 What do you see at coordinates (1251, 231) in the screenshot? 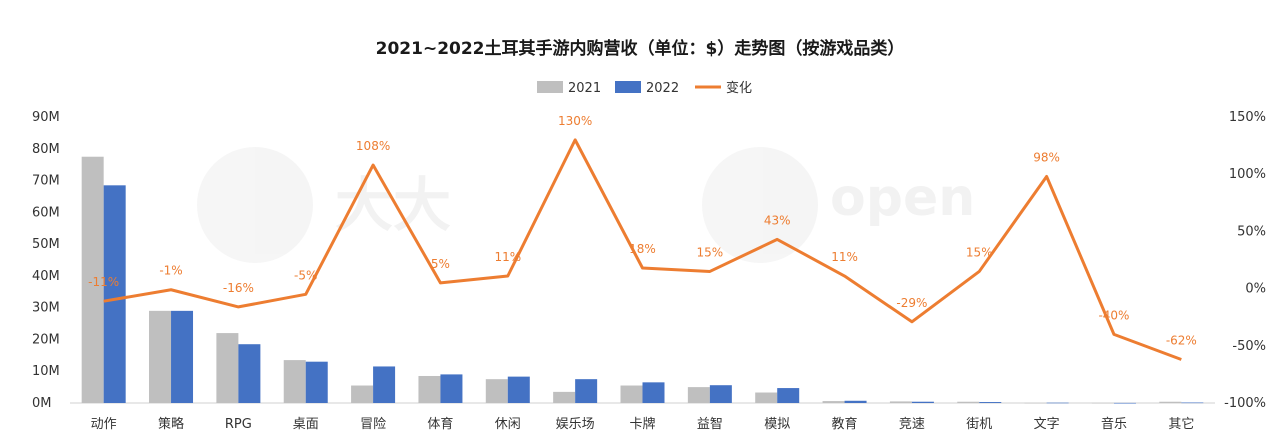
I see `y-right-tick-label: 50%` at bounding box center [1251, 231].